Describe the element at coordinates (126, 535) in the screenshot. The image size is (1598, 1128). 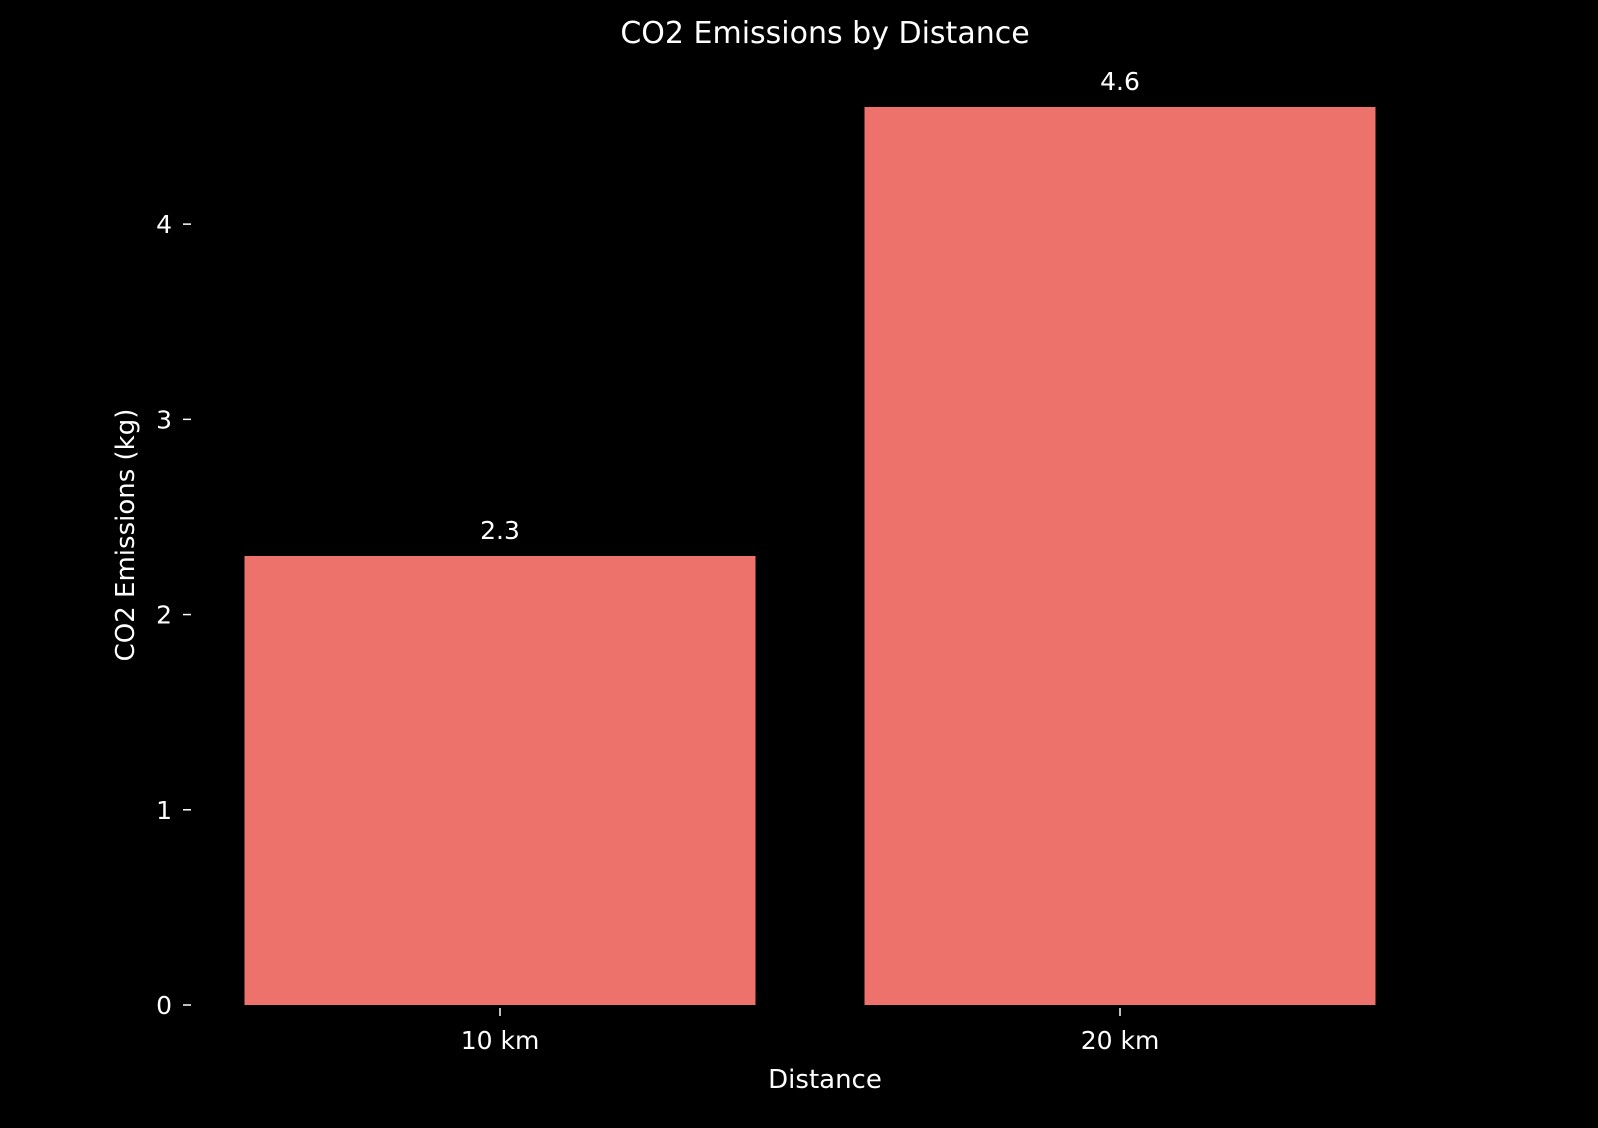
I see `y-axis-label: CO2 Emissions (kg)` at that location.